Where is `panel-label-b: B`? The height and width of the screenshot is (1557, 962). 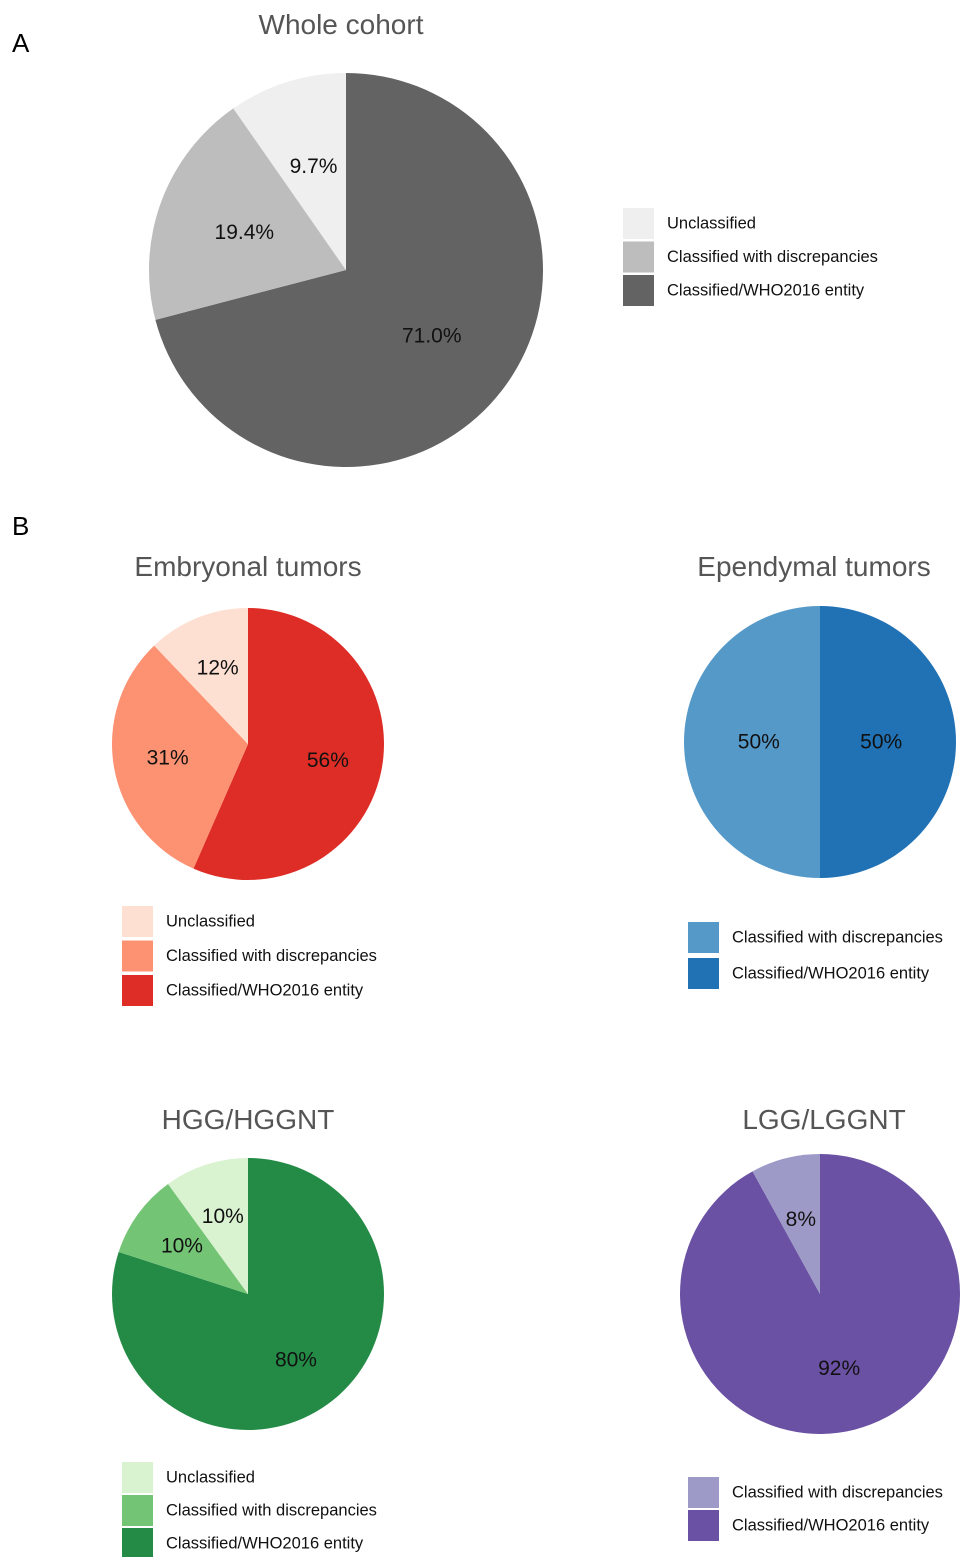
panel-label-b: B is located at coordinates (20, 526).